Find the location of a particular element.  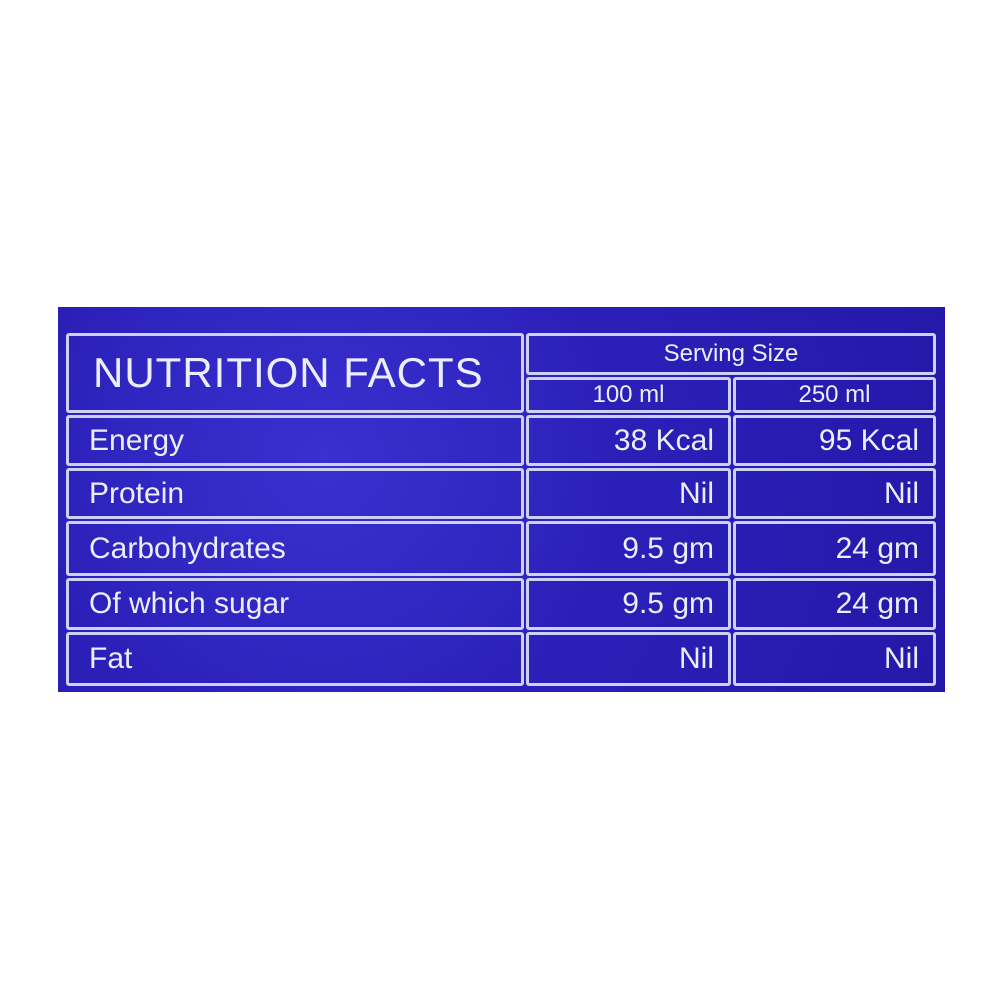

column-header: 100 ml is located at coordinates (628, 394).